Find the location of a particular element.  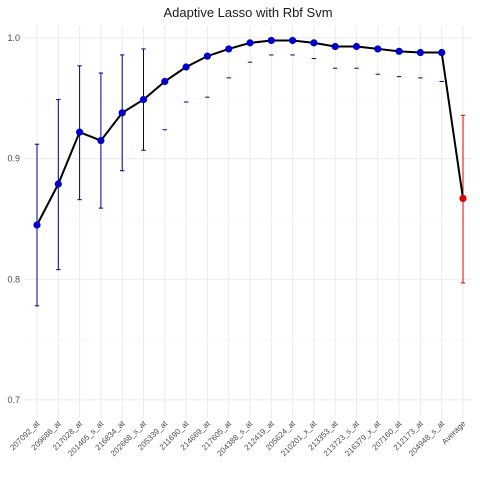

y-tick-label: 0.7 is located at coordinates (13, 400).